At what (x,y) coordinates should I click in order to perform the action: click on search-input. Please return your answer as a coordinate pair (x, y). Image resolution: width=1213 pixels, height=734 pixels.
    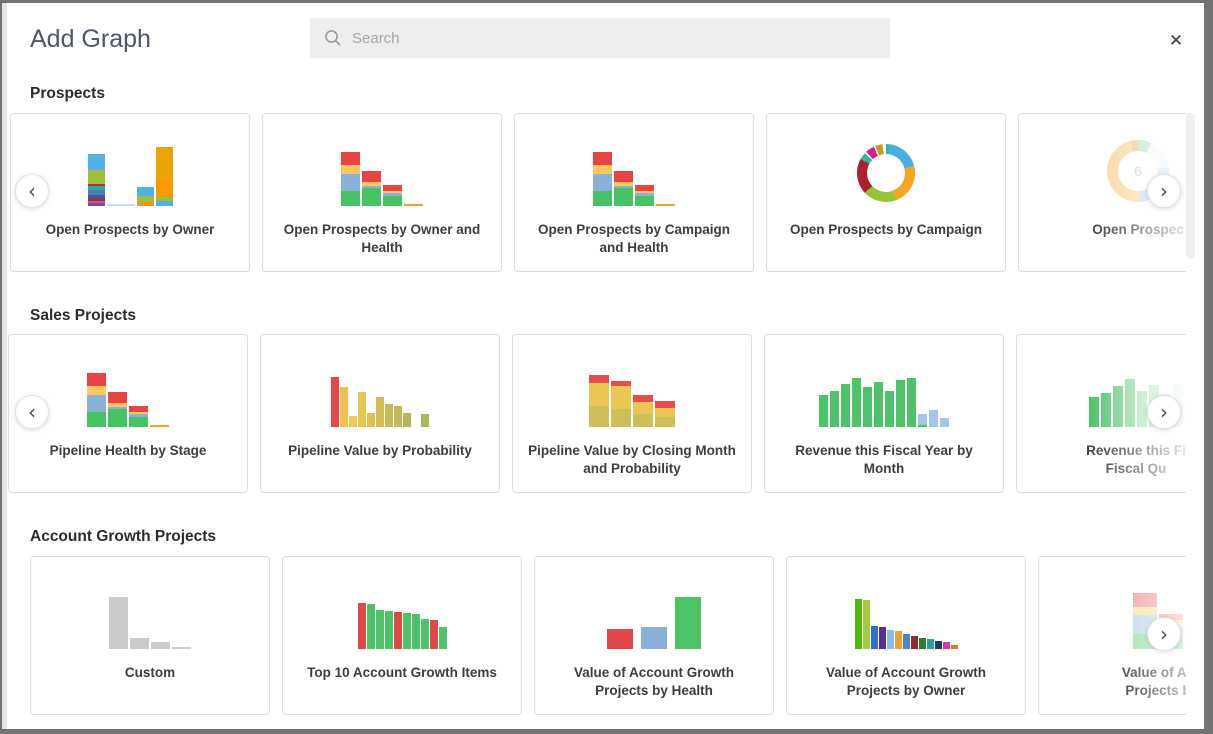
    Looking at the image, I should click on (617, 38).